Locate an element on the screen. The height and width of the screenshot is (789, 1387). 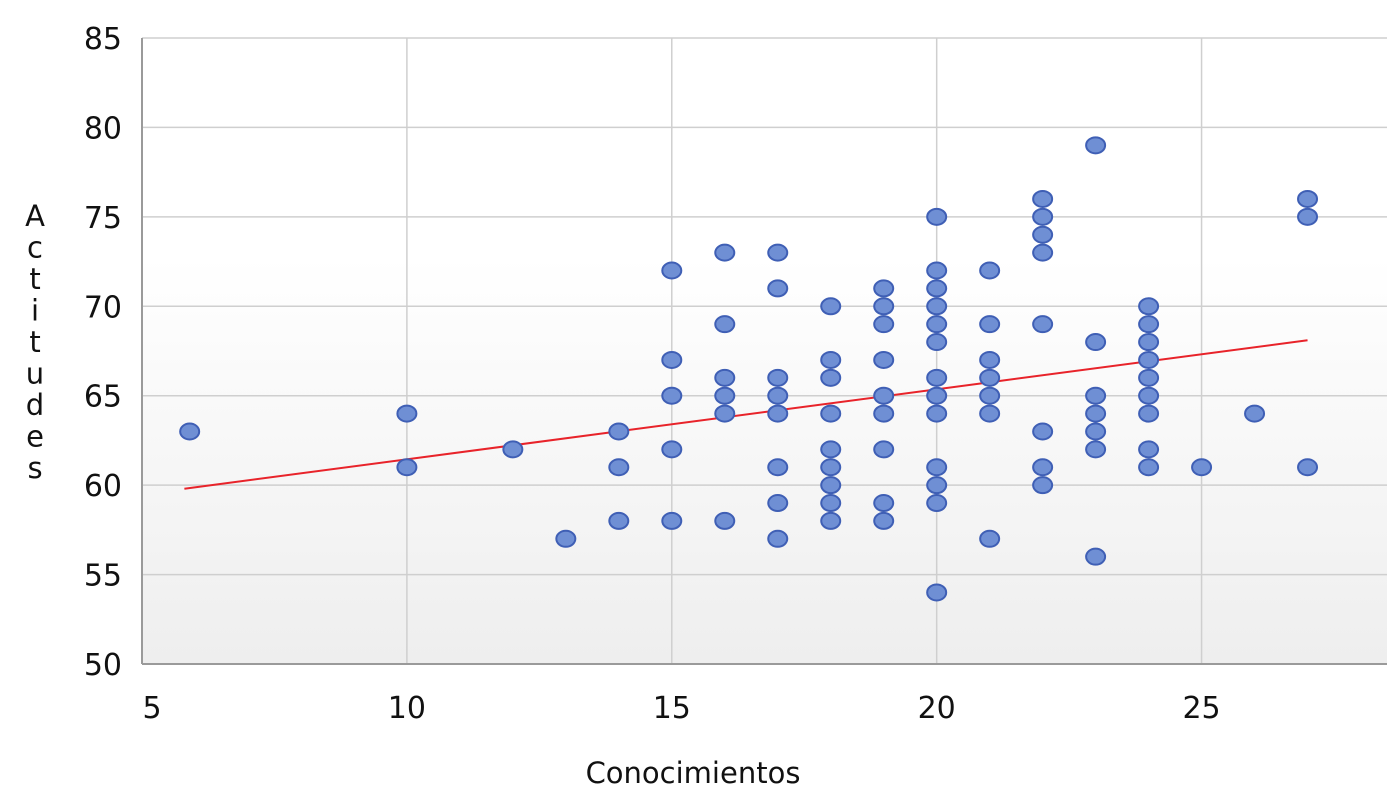
y-tick-label: 50 is located at coordinates (103, 665).